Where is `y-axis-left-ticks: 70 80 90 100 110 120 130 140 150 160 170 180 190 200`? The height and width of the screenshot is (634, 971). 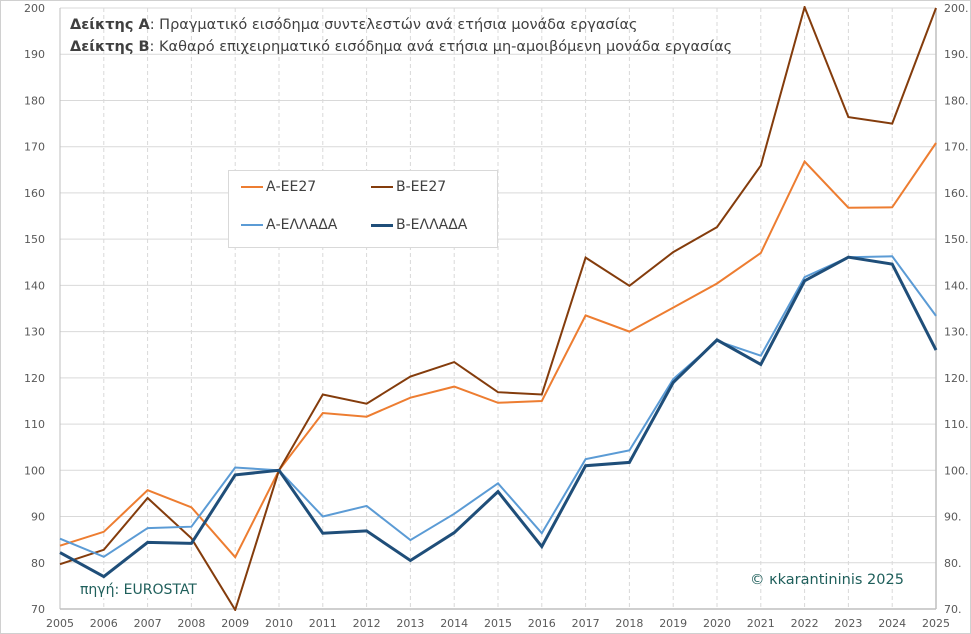
y-axis-left-ticks: 70 80 90 100 110 120 130 140 150 160 170 180 190 200 is located at coordinates (34, 309).